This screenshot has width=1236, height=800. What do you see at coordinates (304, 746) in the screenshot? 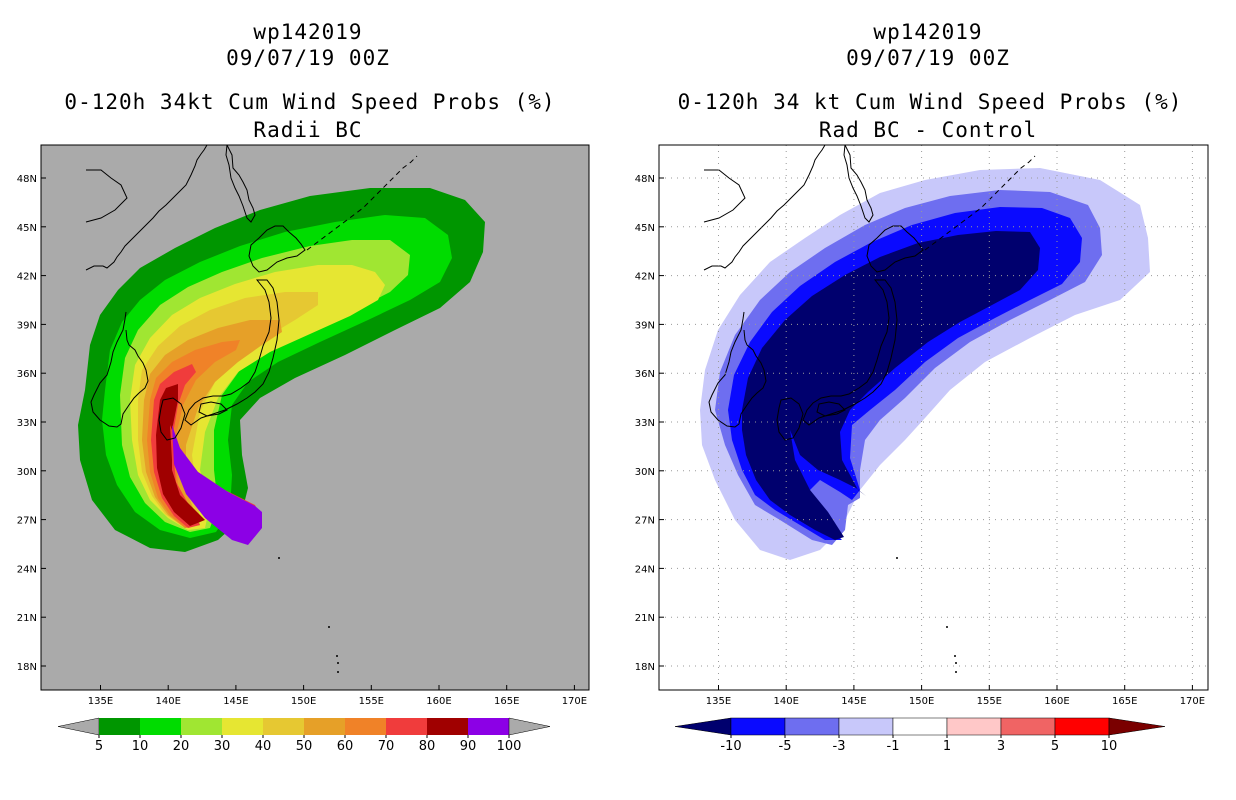
I see `colorbar-label: 50` at bounding box center [304, 746].